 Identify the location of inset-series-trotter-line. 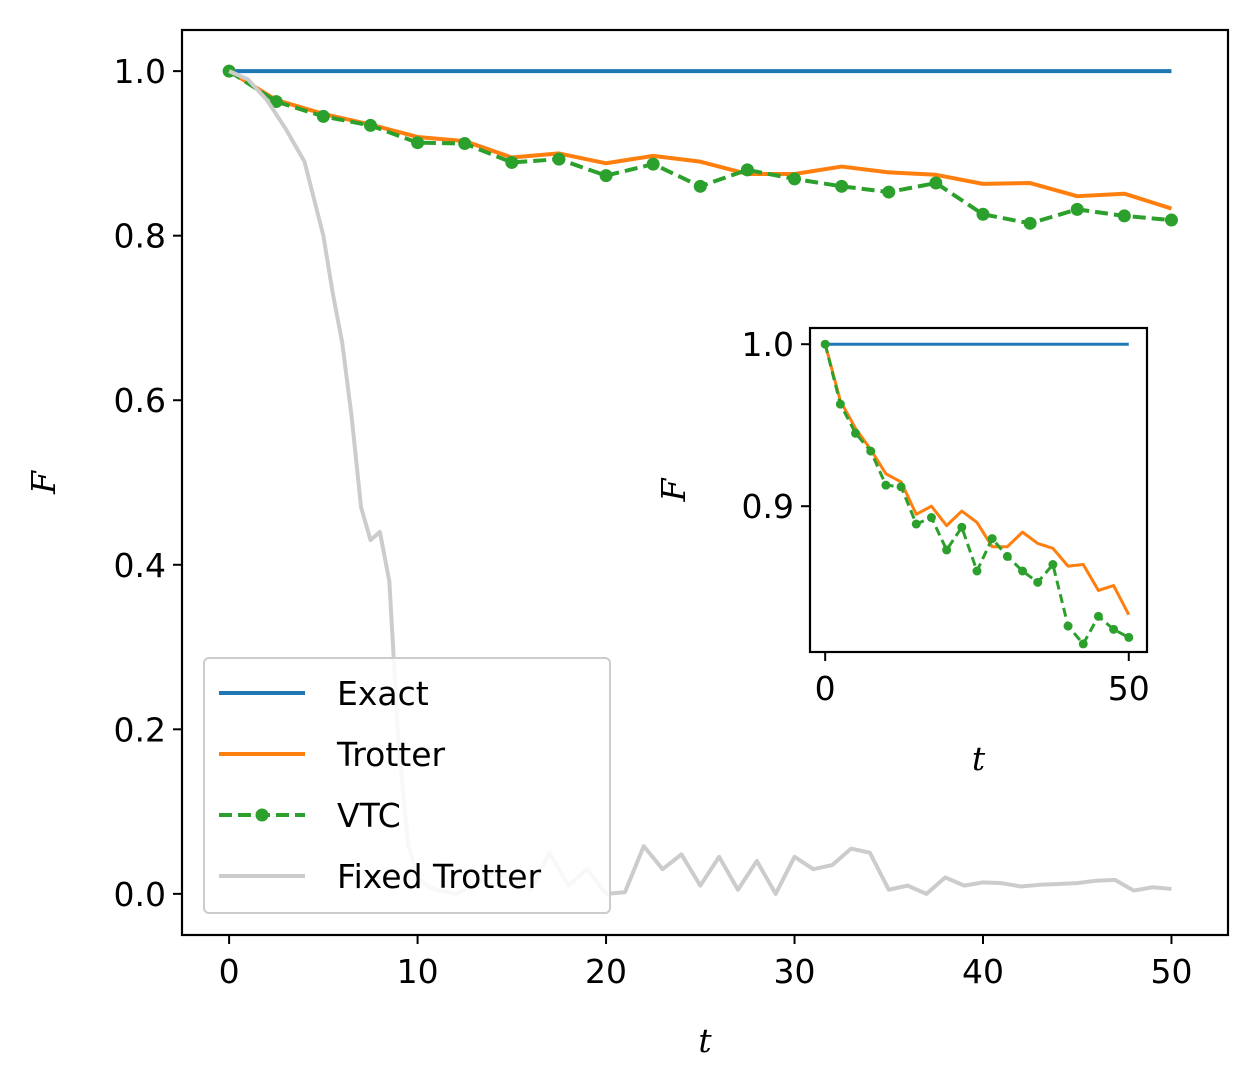
(977, 479).